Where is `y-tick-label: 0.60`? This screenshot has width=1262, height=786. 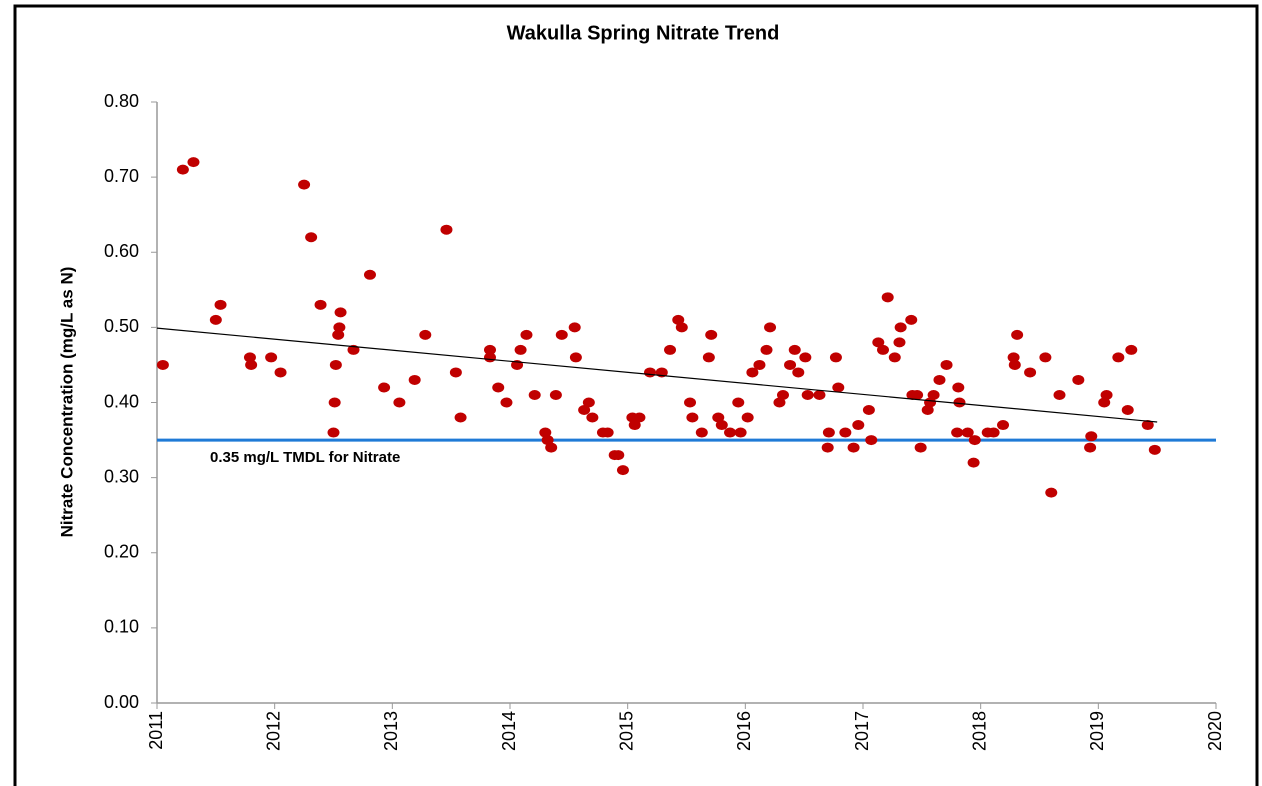 y-tick-label: 0.60 is located at coordinates (121, 251).